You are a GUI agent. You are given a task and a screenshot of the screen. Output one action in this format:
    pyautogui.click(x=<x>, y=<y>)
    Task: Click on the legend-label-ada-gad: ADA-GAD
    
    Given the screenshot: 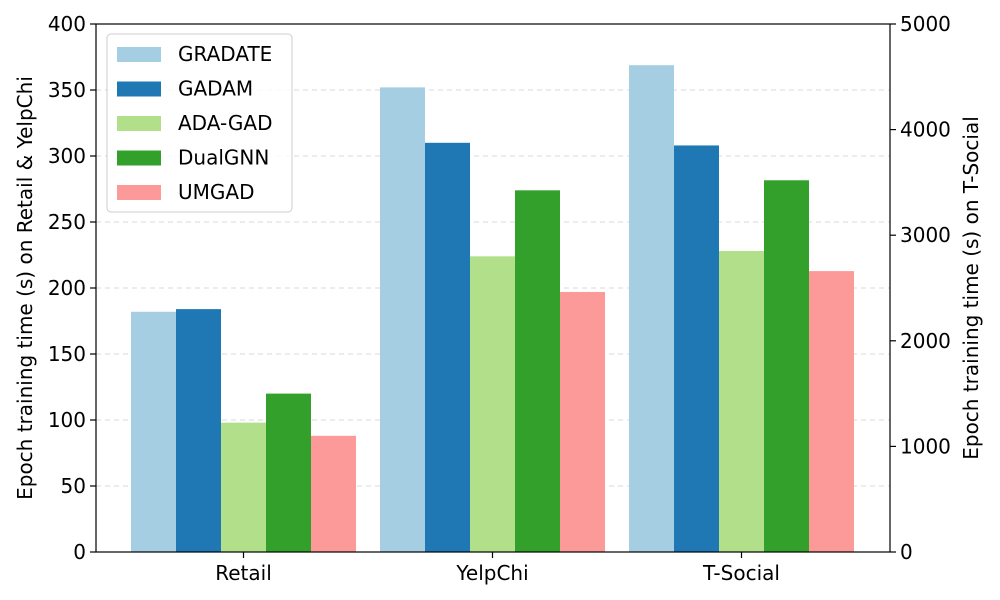 What is the action you would take?
    pyautogui.click(x=225, y=123)
    